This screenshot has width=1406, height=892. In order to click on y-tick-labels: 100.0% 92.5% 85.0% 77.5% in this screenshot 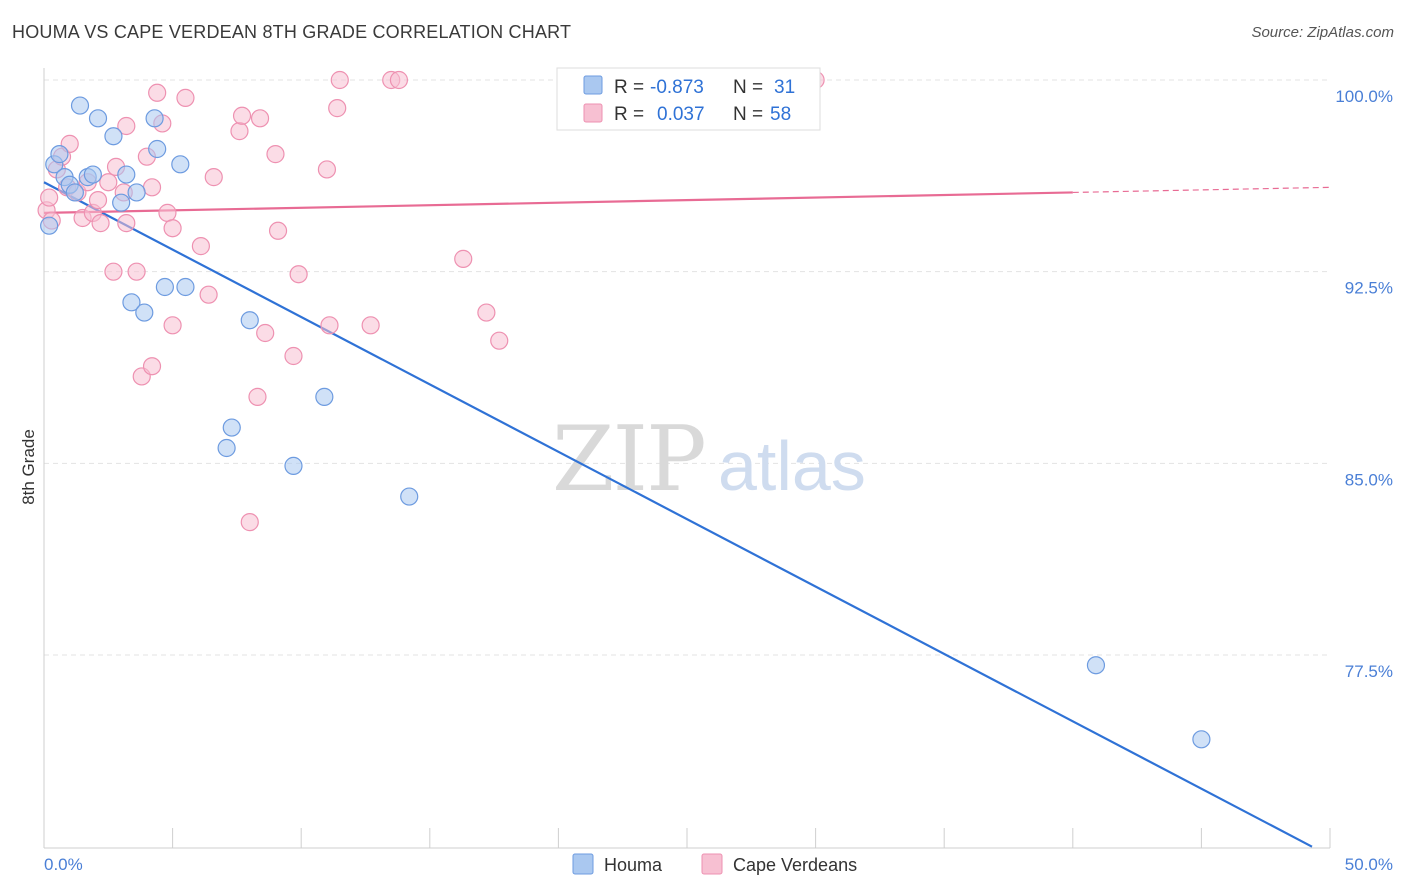, I will do `click(1364, 384)`.